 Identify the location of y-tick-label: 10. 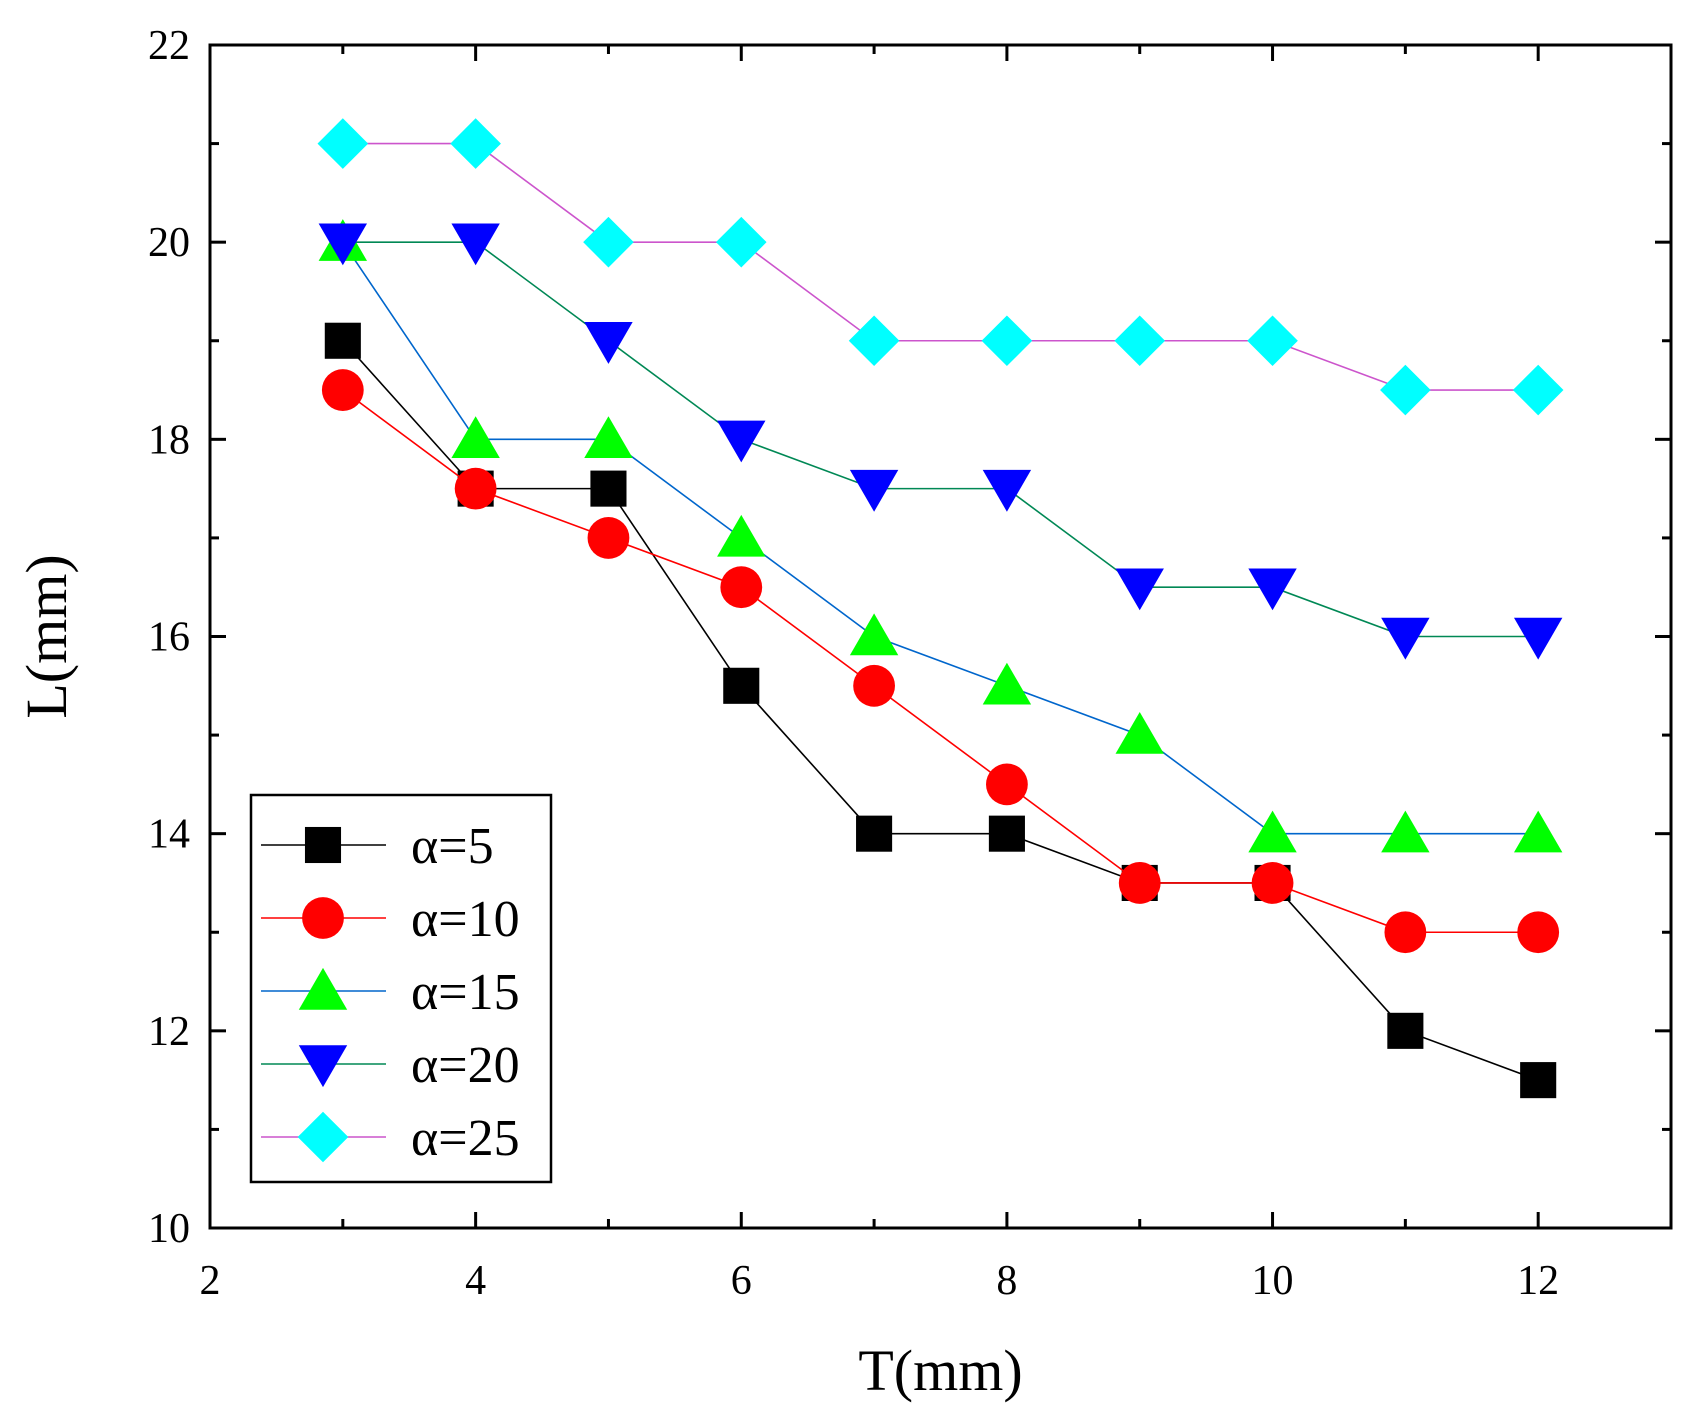
(169, 1229).